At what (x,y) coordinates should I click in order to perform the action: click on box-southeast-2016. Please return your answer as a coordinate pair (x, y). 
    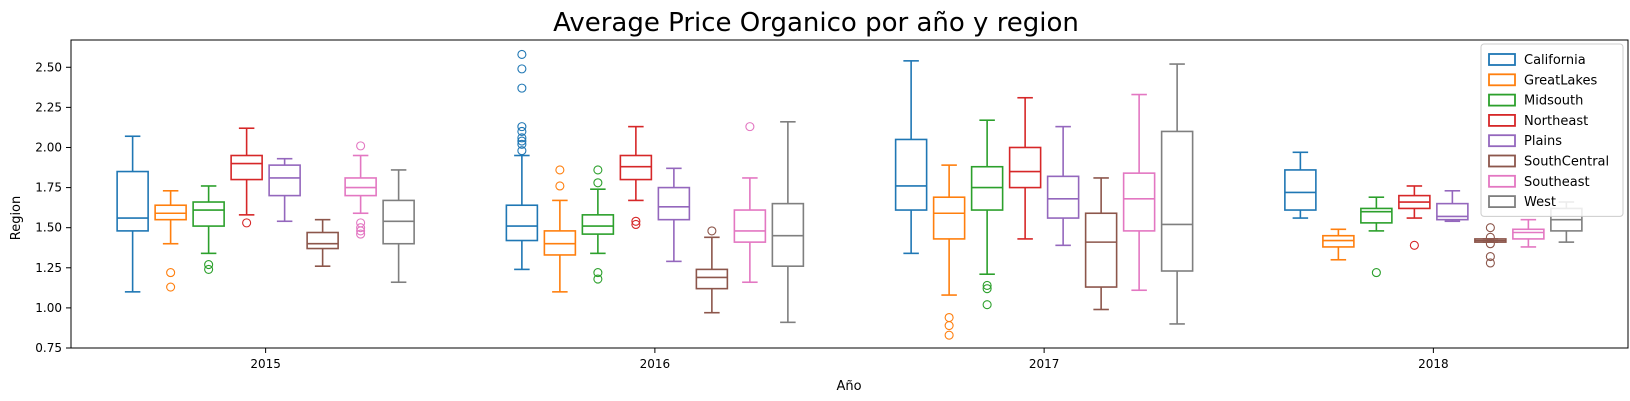
    Looking at the image, I should click on (750, 203).